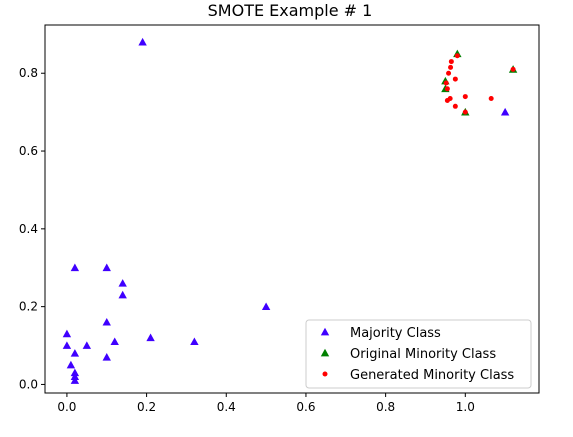 The image size is (573, 437). I want to click on y-tick-label: 0.4, so click(28, 229).